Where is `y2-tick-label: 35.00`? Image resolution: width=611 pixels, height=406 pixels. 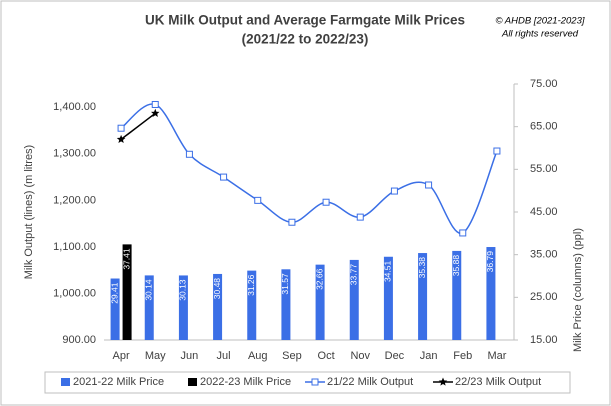 y2-tick-label: 35.00 is located at coordinates (544, 255).